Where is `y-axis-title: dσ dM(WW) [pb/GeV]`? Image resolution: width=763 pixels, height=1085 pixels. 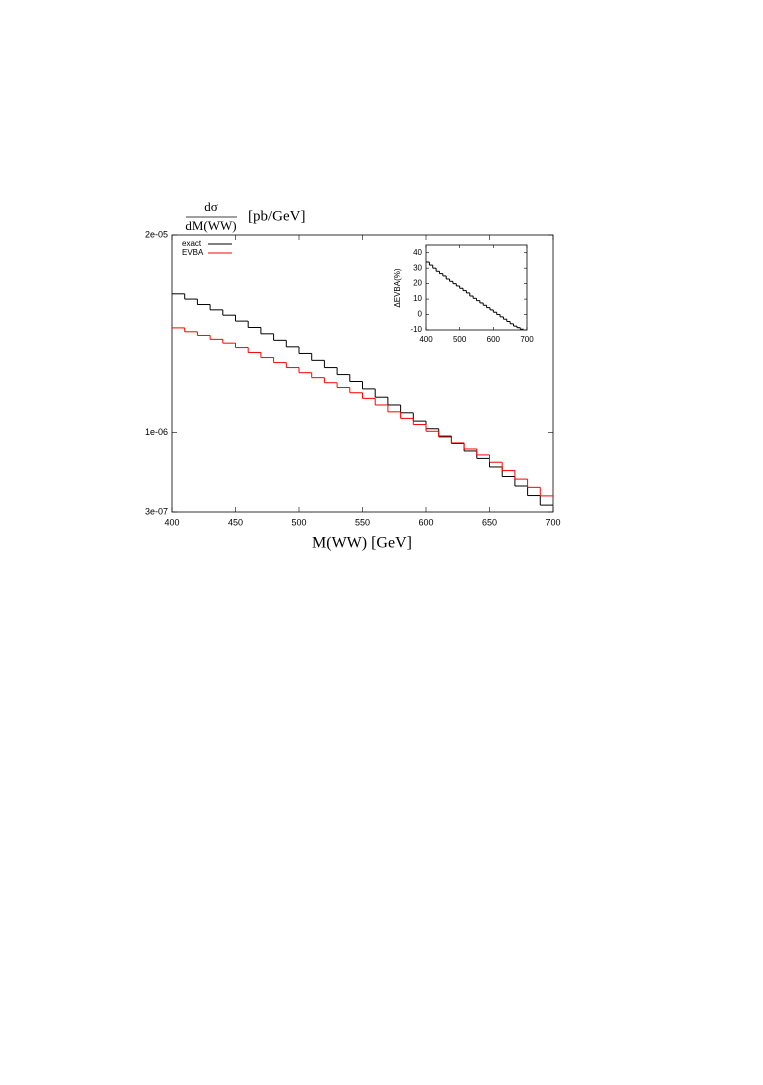
y-axis-title: dσ dM(WW) [pb/GeV] is located at coordinates (245, 216).